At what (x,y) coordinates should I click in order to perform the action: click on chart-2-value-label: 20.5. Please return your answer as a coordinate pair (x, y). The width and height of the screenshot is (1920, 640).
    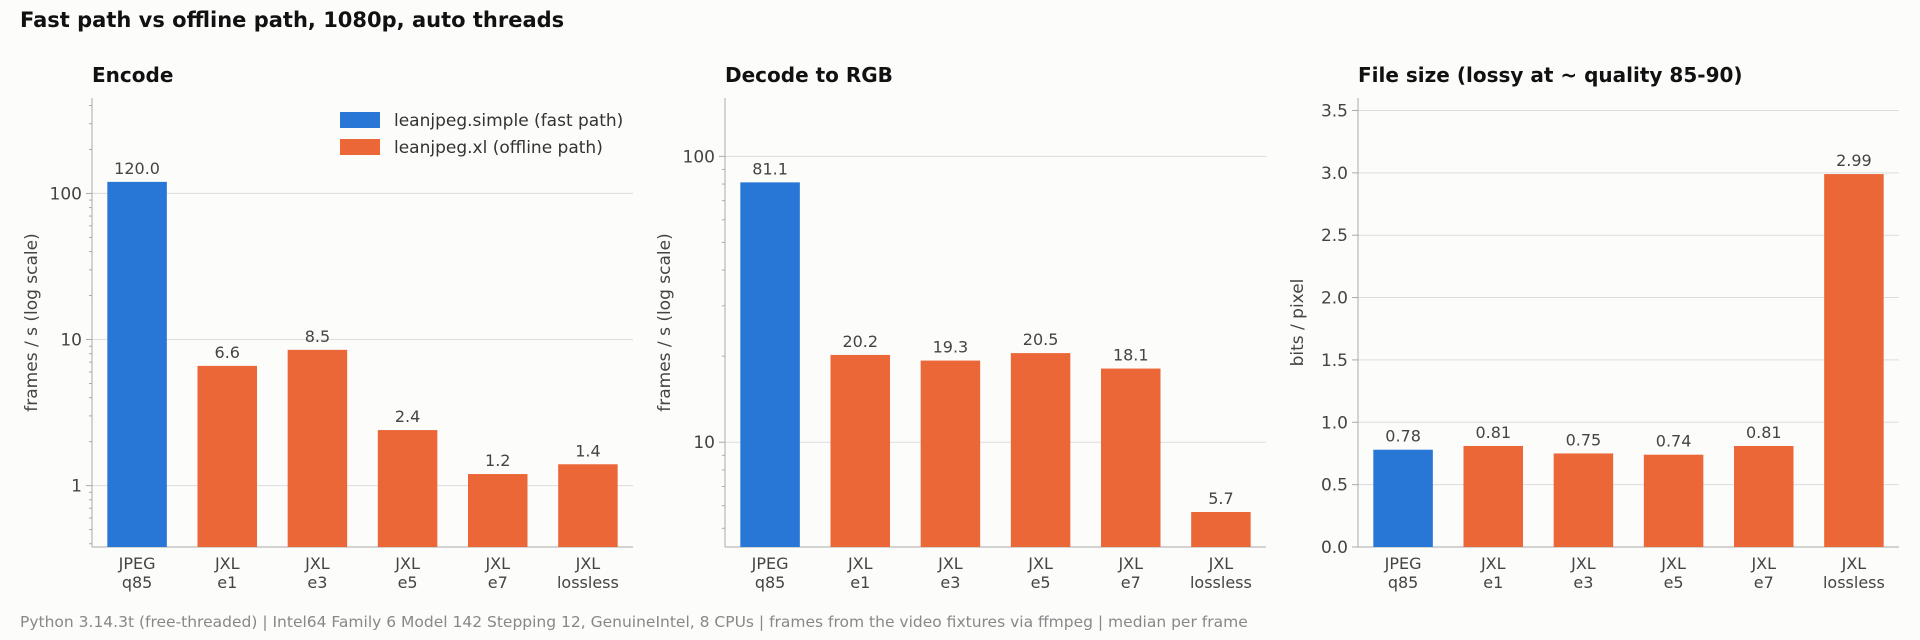
    Looking at the image, I should click on (1041, 339).